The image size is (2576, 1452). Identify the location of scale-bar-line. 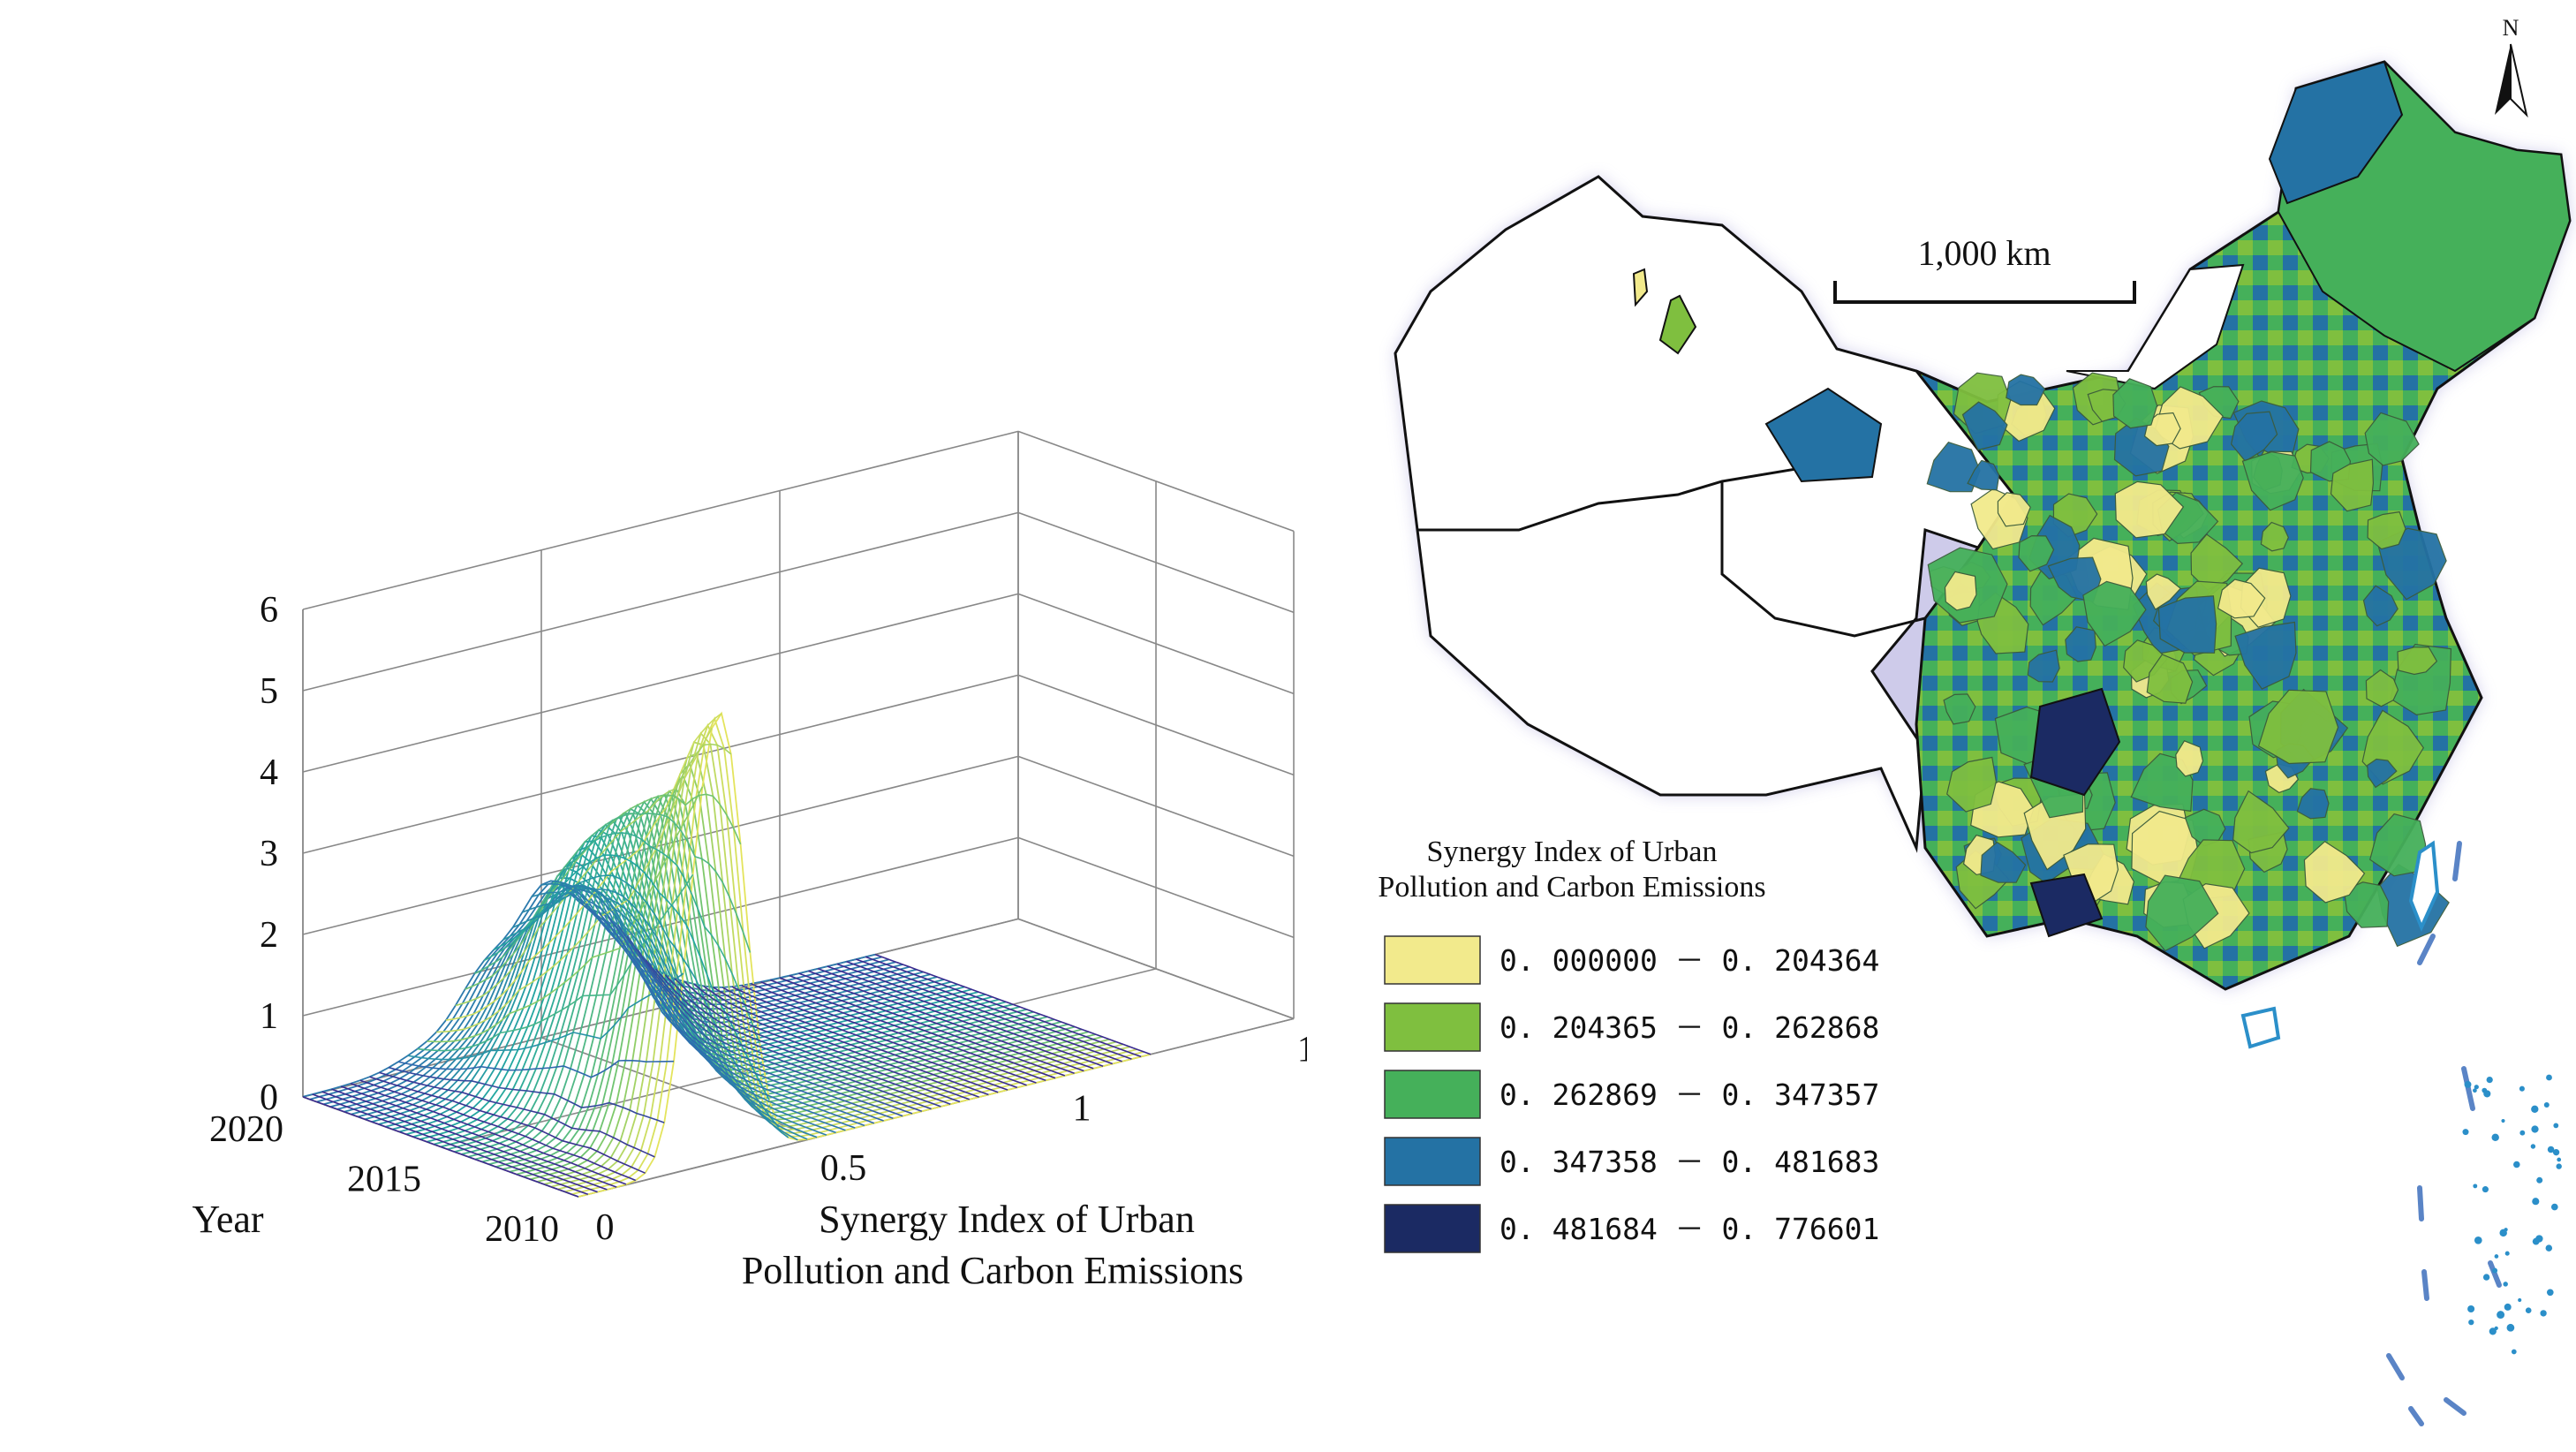
(1984, 292).